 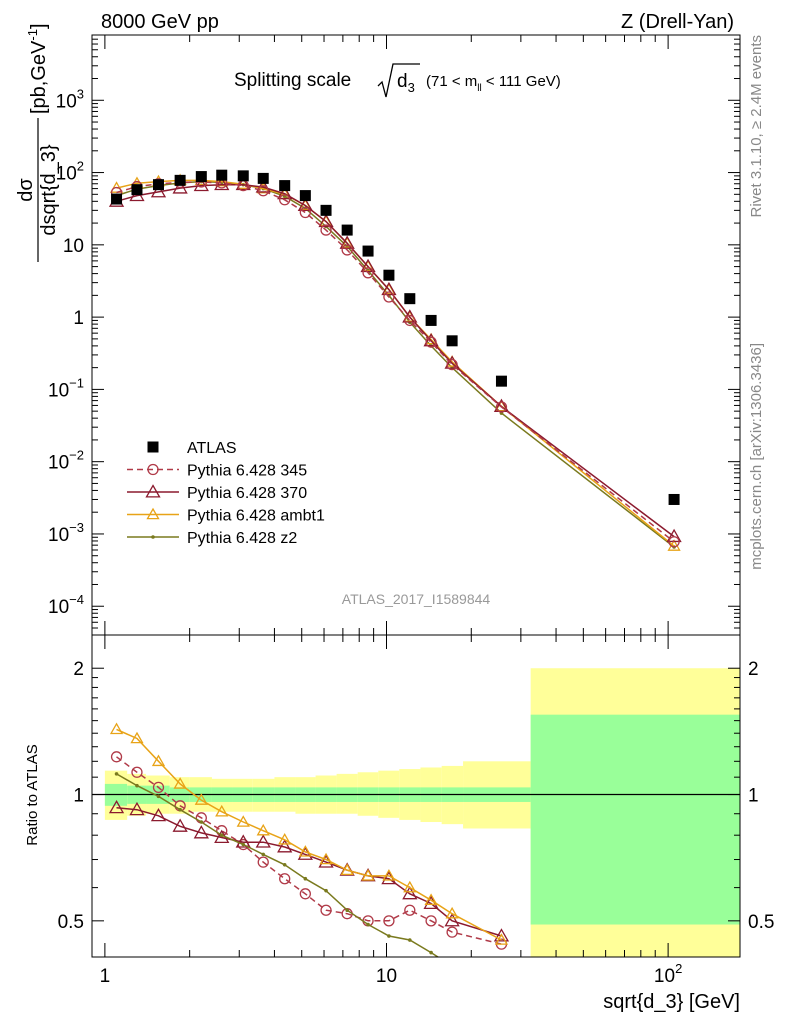 I want to click on y-tick-label: 10², so click(x=70, y=172).